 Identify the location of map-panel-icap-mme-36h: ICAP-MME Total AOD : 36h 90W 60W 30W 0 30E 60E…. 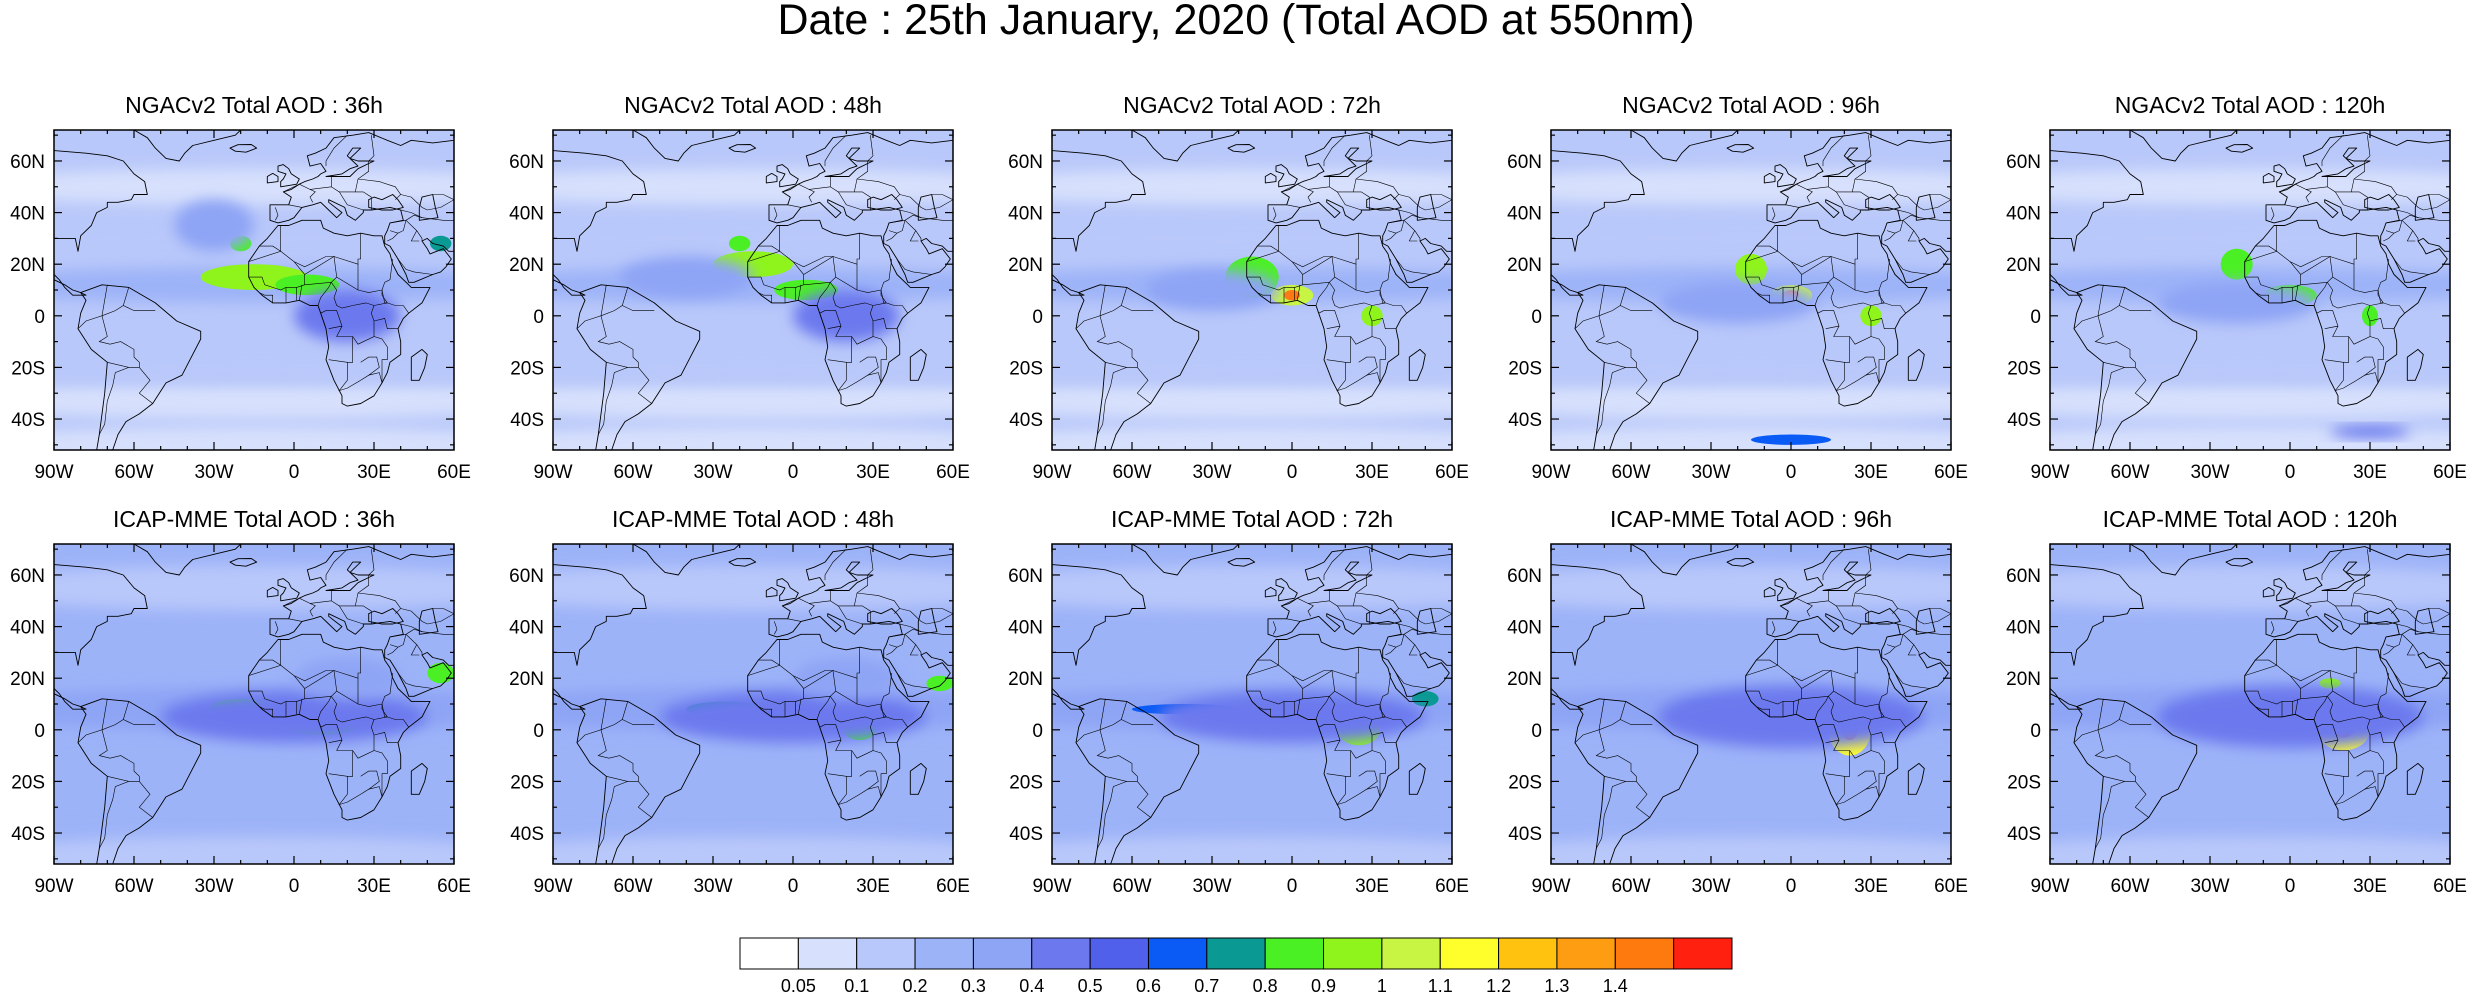
(240, 700).